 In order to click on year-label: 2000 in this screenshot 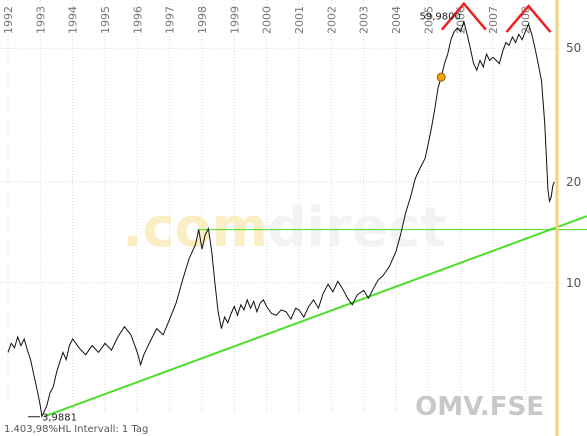, I will do `click(267, 20)`.